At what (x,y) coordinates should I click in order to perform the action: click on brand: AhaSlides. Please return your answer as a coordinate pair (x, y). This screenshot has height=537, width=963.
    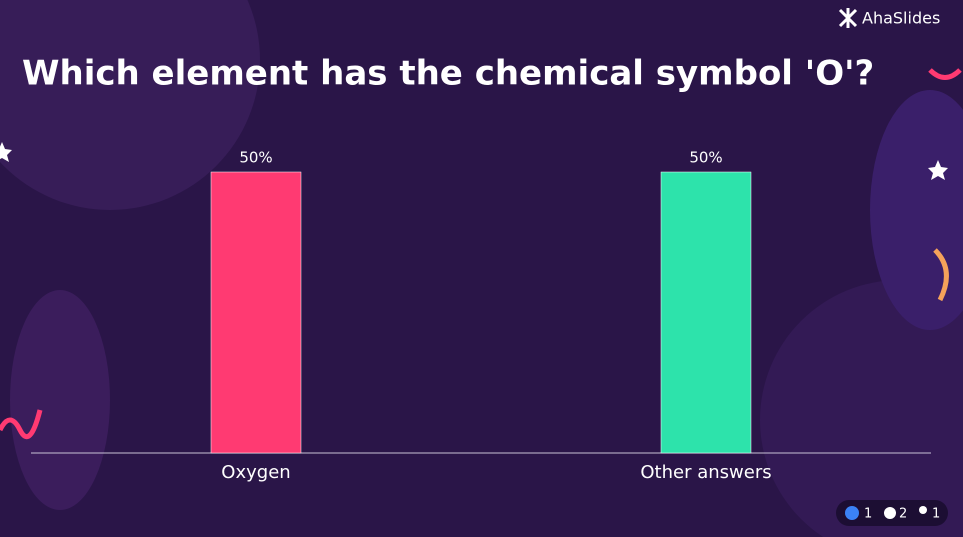
    Looking at the image, I should click on (901, 18).